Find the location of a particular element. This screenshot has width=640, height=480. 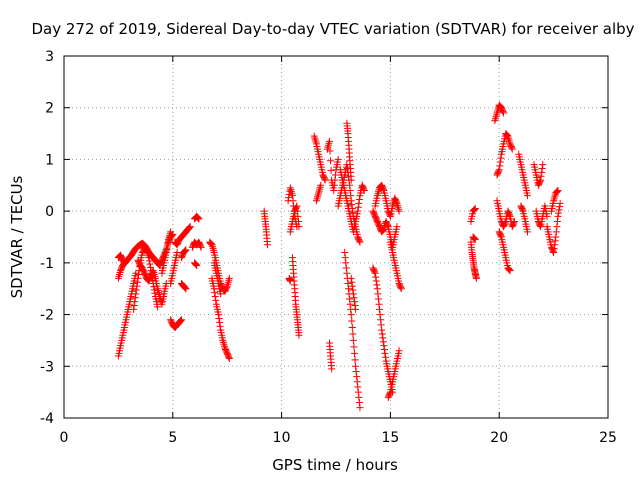

y-tick-label: 0 is located at coordinates (49, 212).